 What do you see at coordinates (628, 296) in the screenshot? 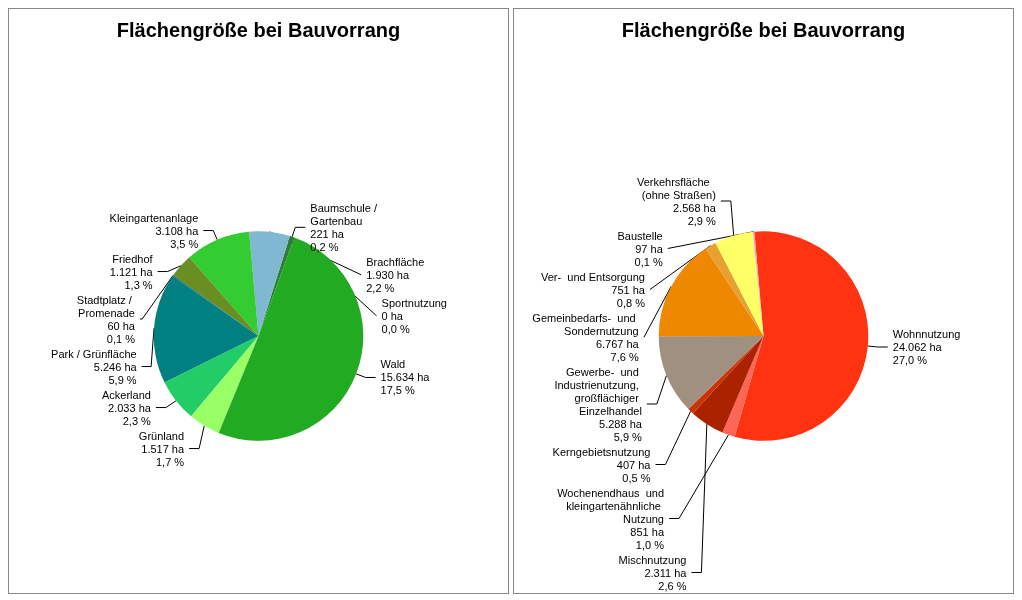
I see `data-label: 751 ha 0,8 %` at bounding box center [628, 296].